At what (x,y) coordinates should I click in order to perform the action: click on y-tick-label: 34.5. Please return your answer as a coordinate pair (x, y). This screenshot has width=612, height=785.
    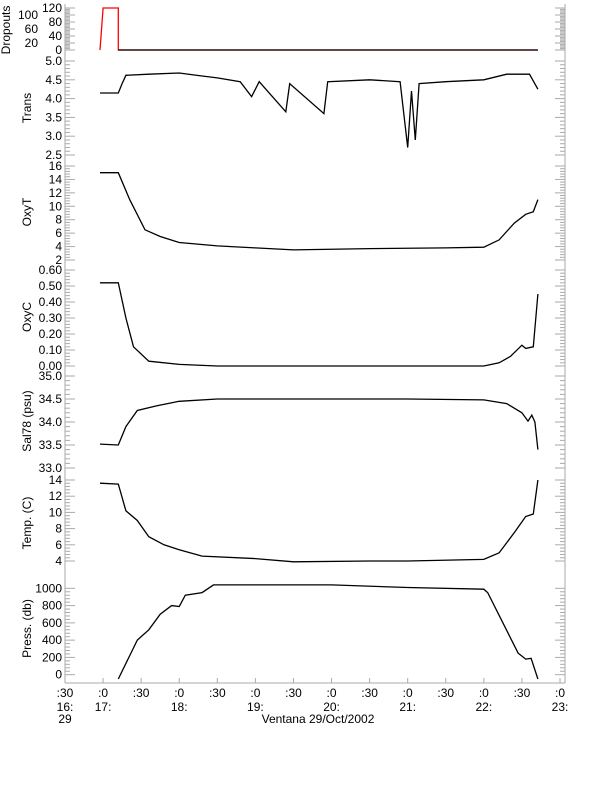
    Looking at the image, I should click on (51, 399).